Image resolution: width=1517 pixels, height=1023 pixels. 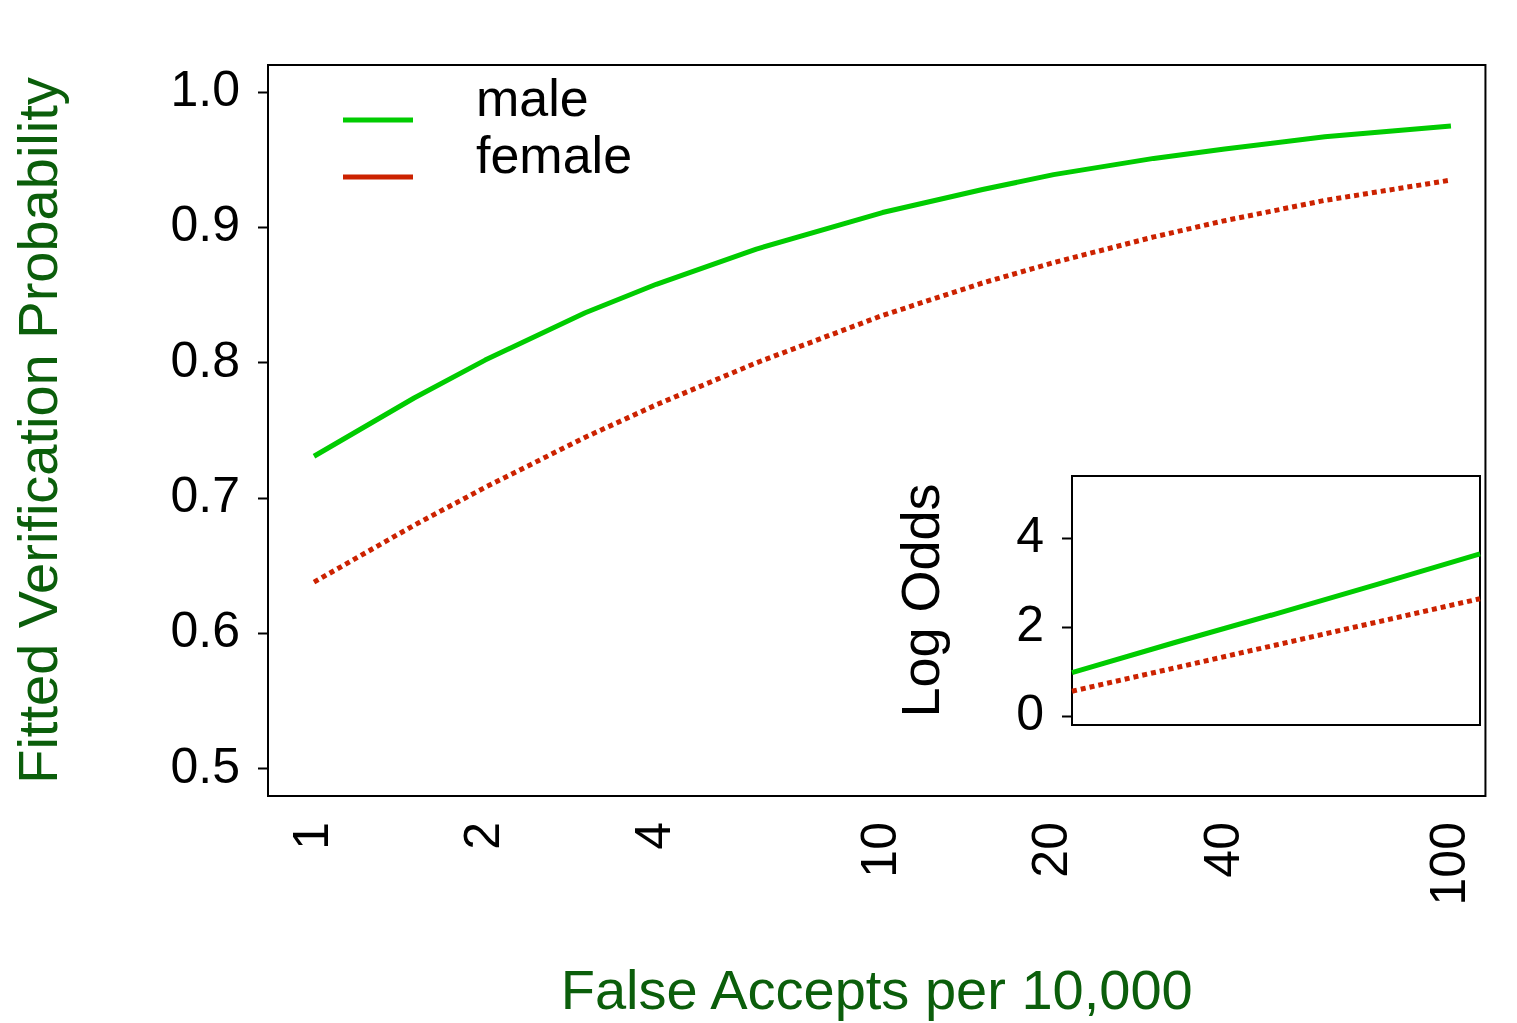 I want to click on x-tick-label: 100, so click(x=1447, y=864).